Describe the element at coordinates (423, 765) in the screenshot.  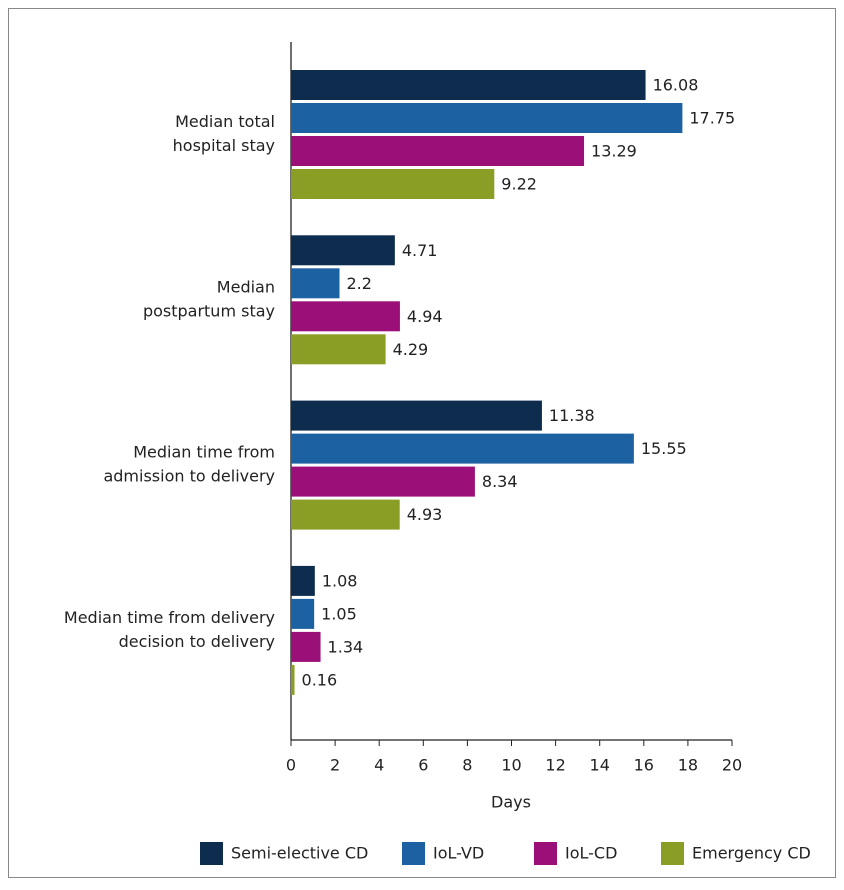
I see `x-tick-label: 6` at that location.